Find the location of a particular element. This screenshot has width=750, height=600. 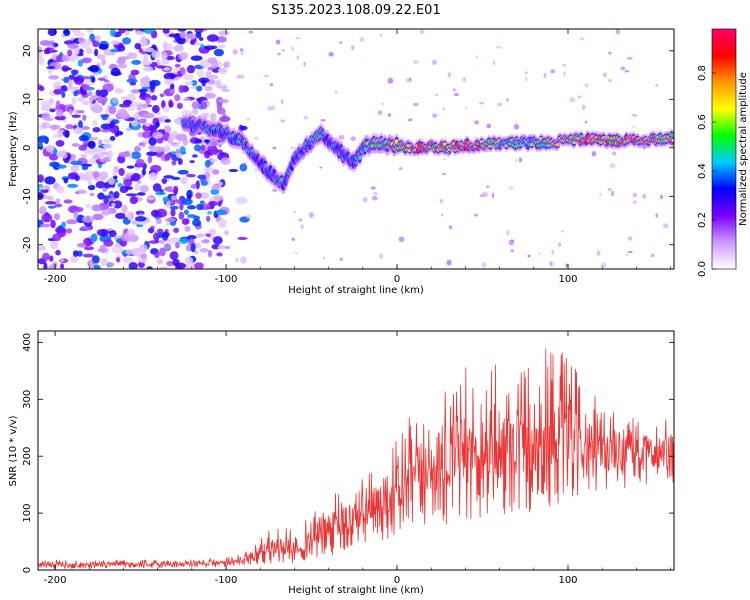

colorbar-tick-label: 0.4 is located at coordinates (702, 171).